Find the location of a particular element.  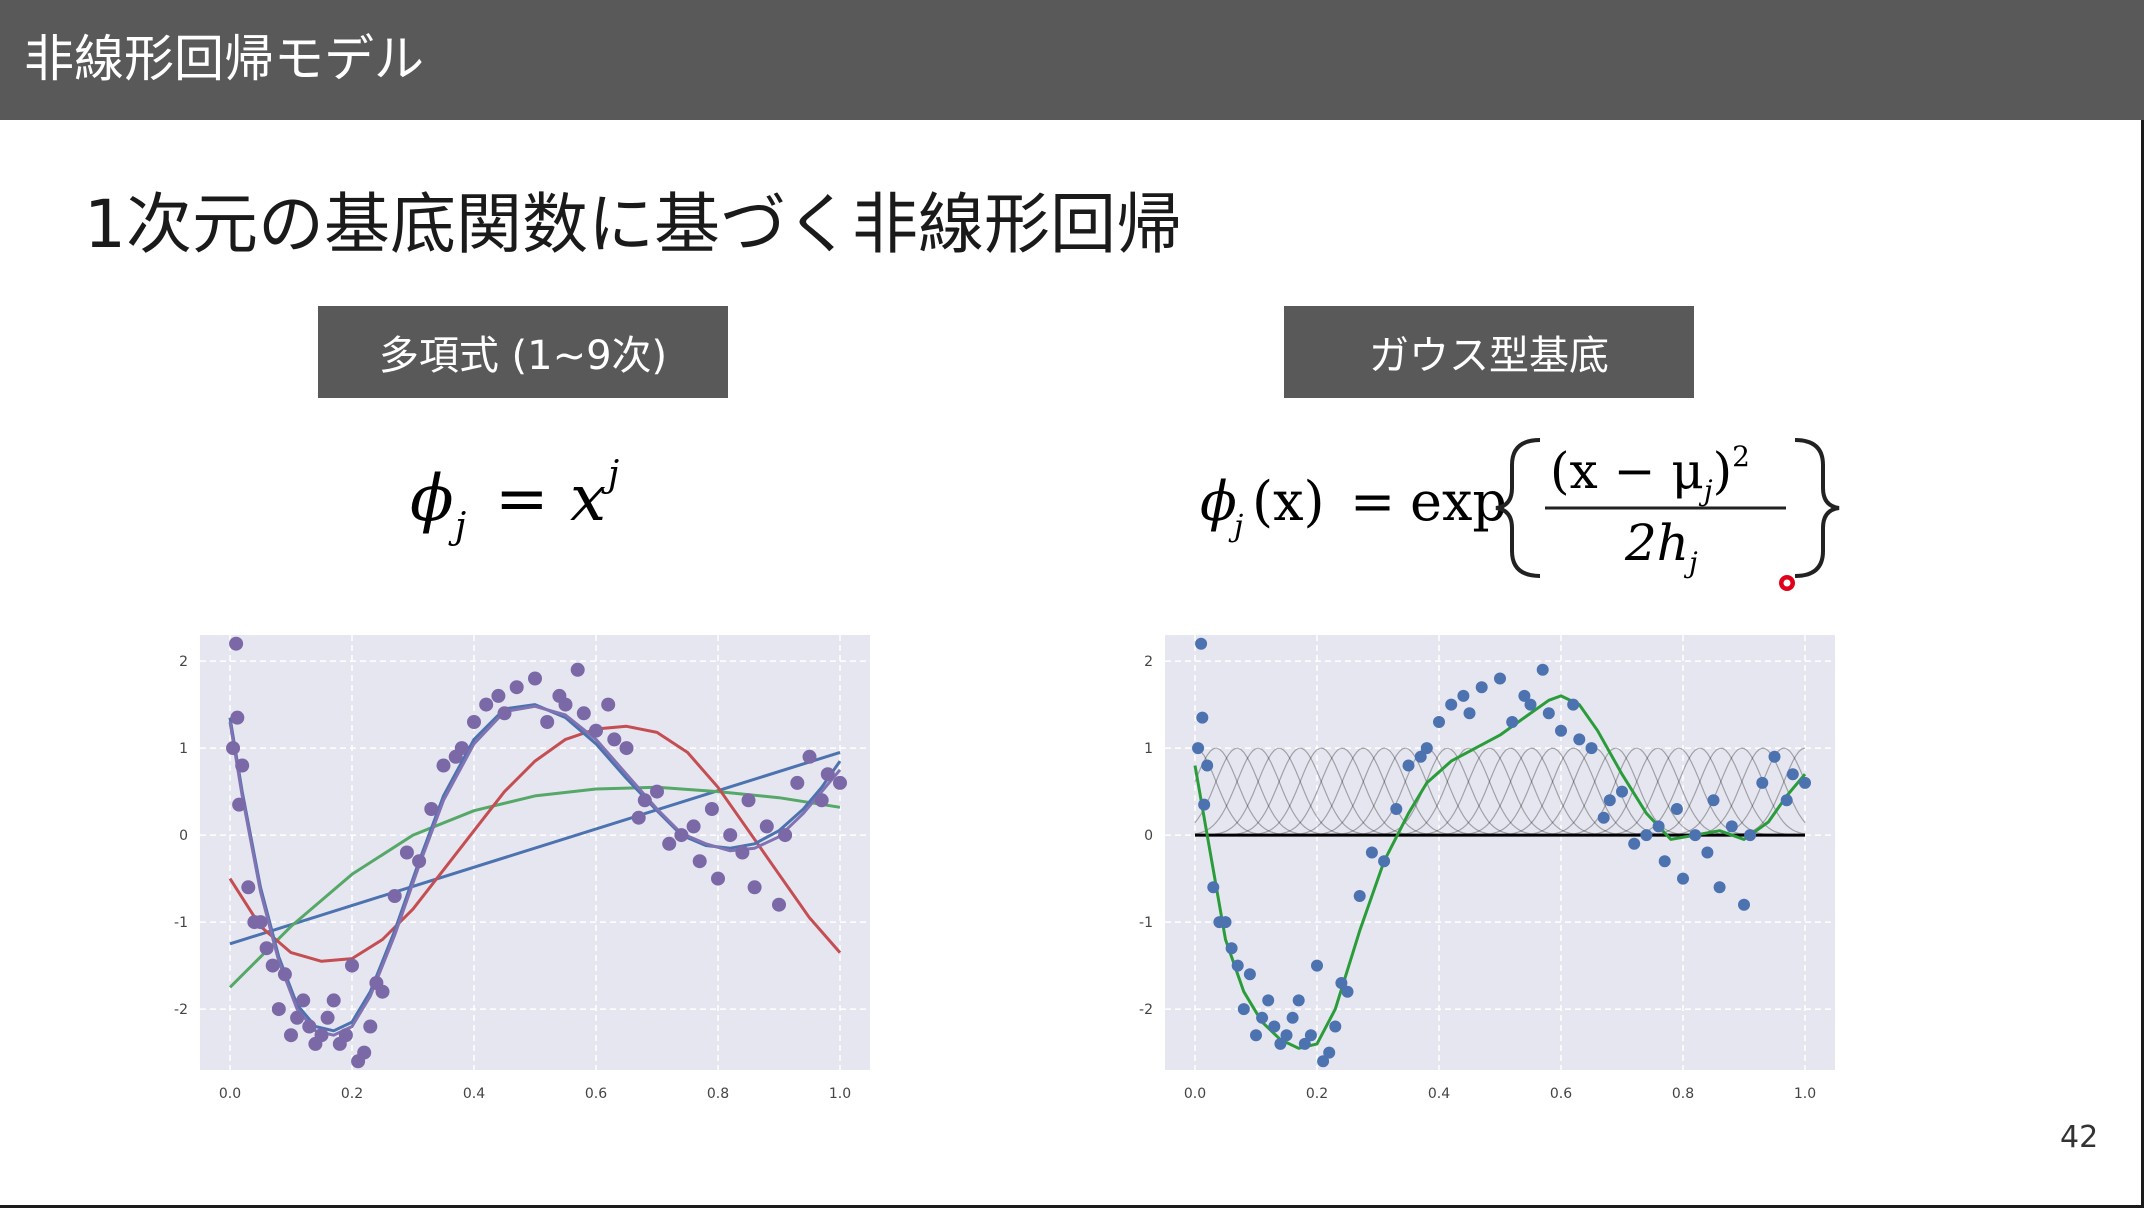

x-tick-label: 1.0 is located at coordinates (840, 1094).